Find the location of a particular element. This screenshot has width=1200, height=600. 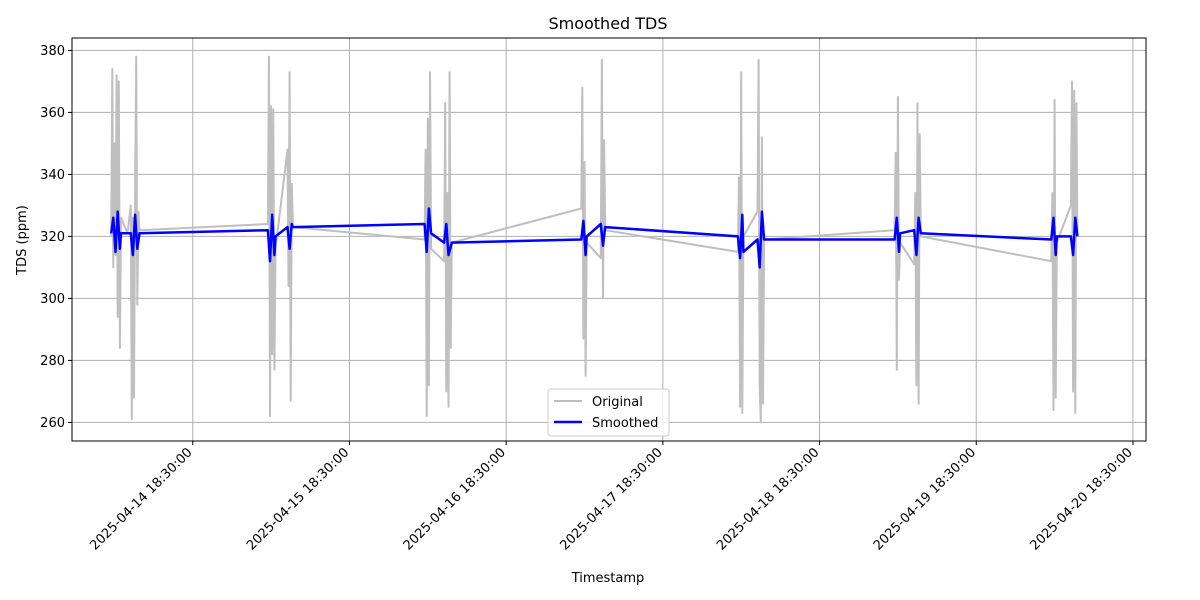

y-tick-label: 360 is located at coordinates (52, 113).